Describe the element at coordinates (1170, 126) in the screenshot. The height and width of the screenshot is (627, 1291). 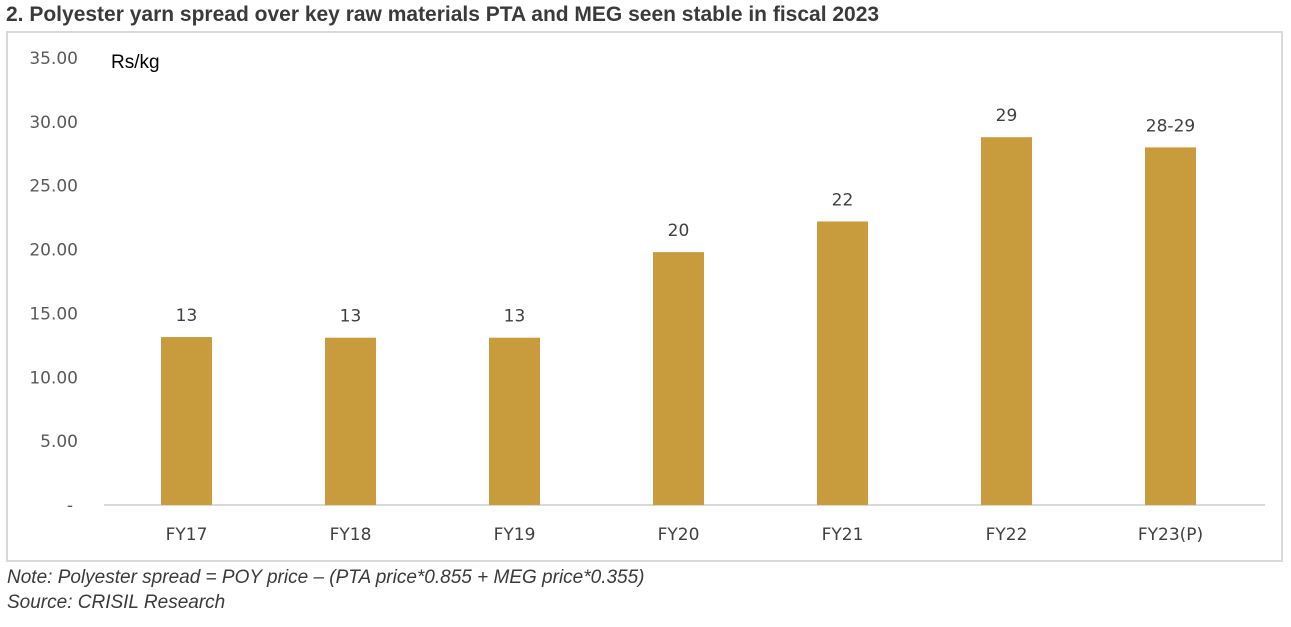
I see `data-label: 28-29` at that location.